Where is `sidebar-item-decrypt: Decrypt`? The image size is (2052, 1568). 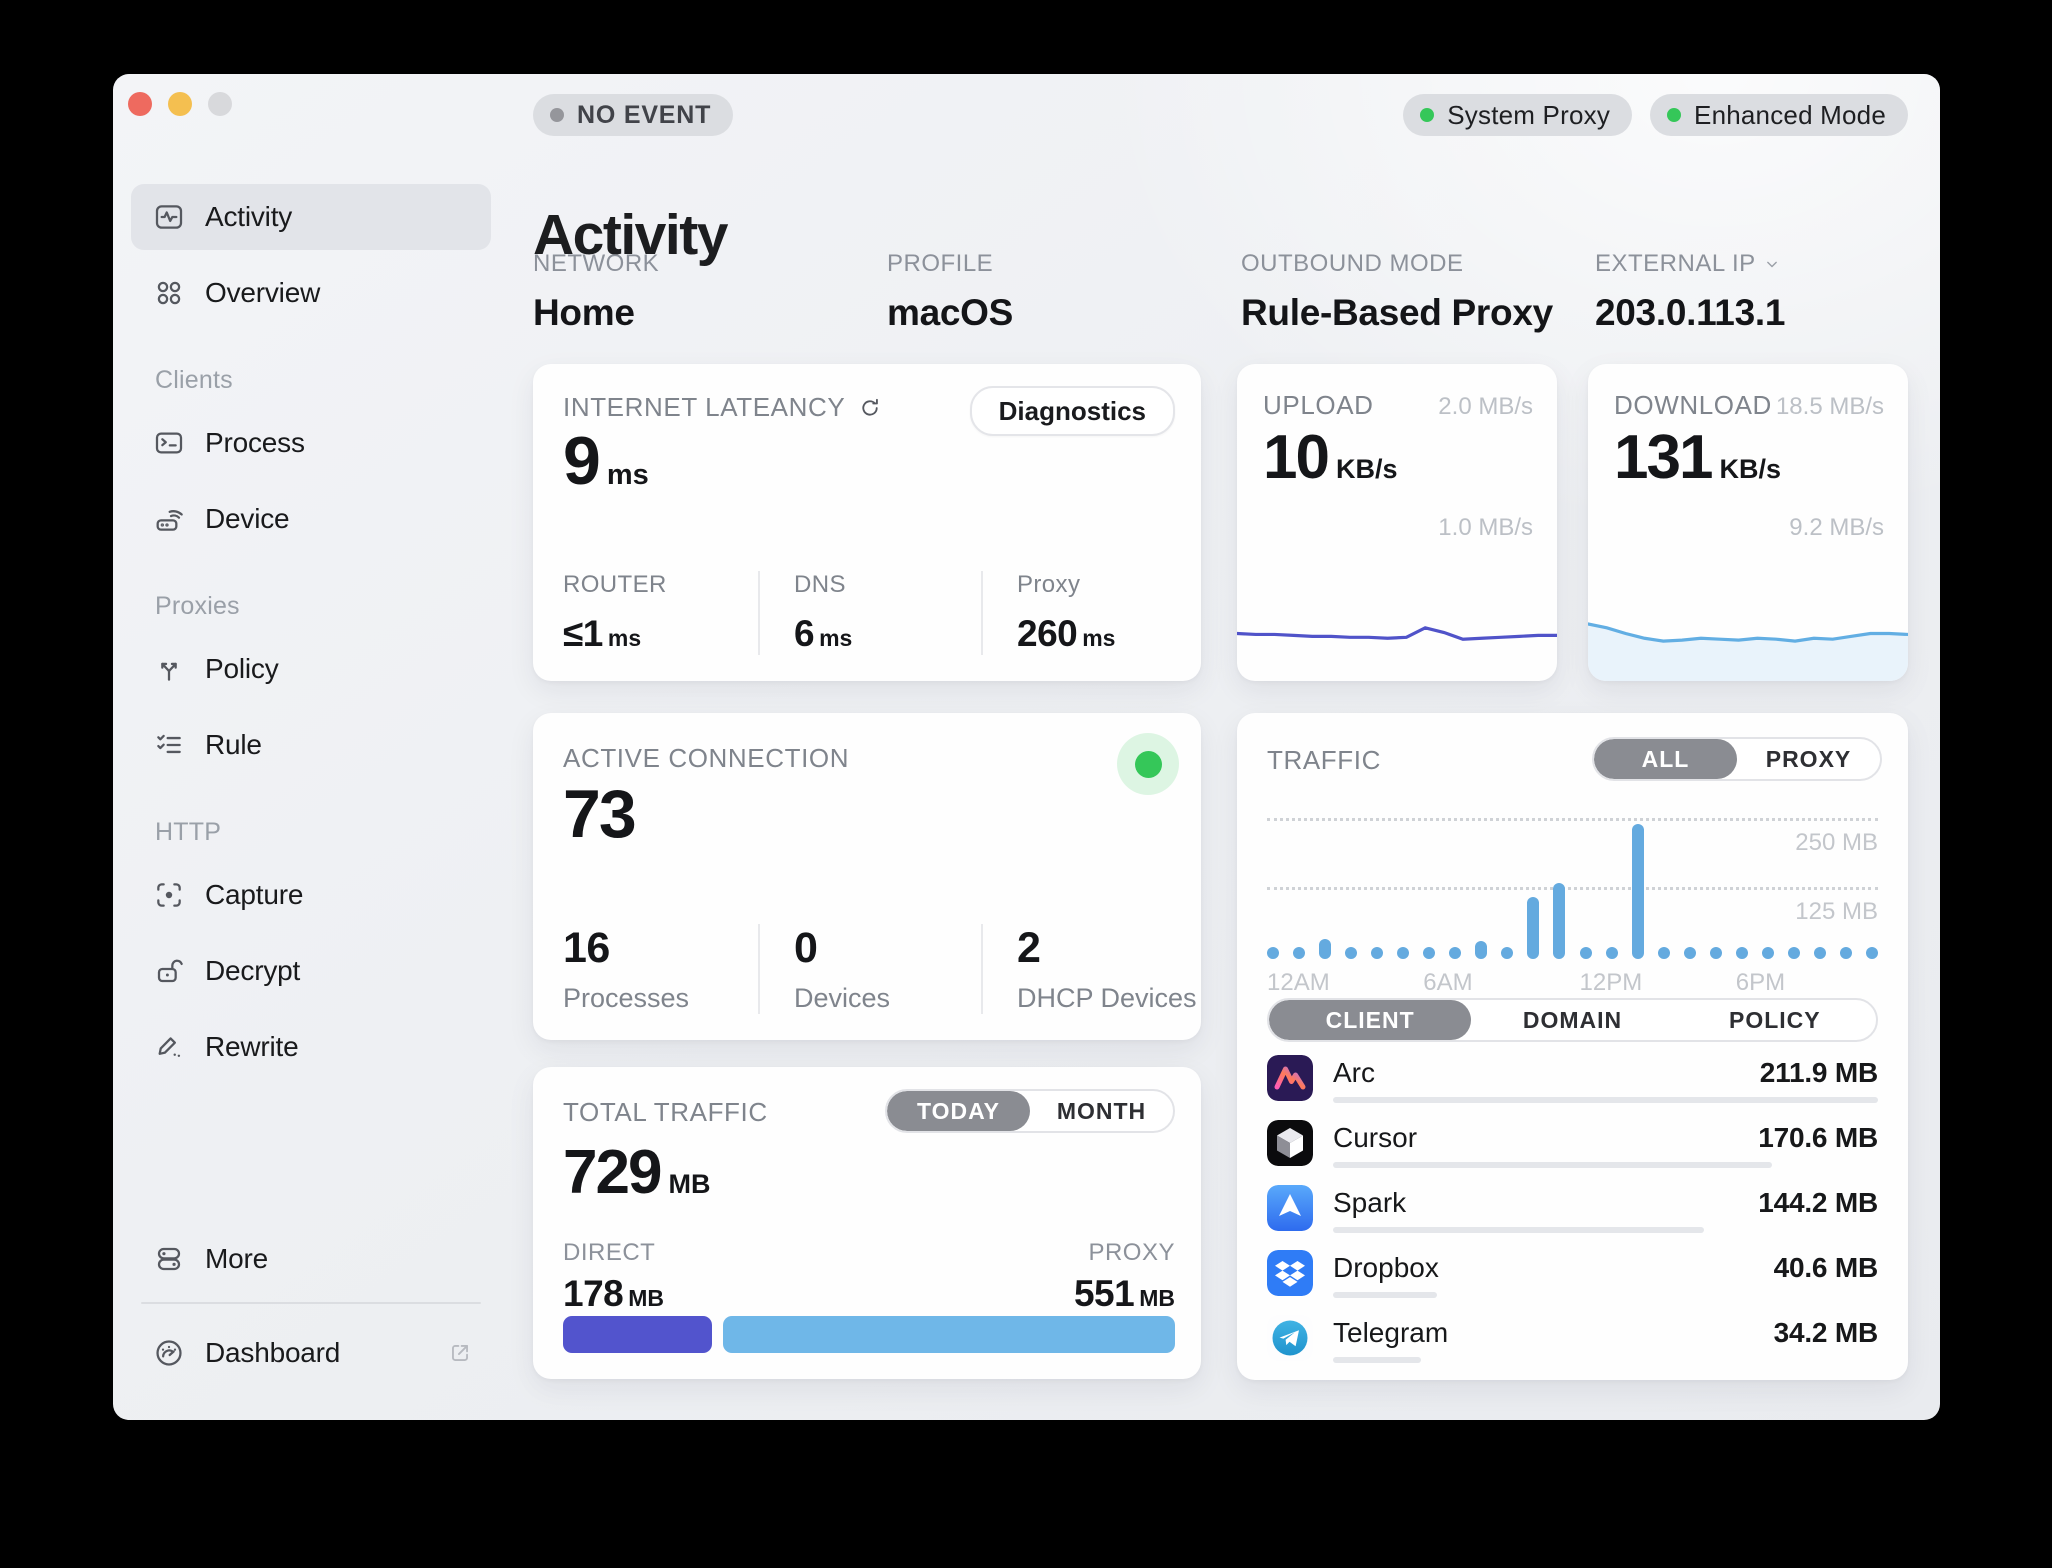
sidebar-item-decrypt: Decrypt is located at coordinates (311, 971).